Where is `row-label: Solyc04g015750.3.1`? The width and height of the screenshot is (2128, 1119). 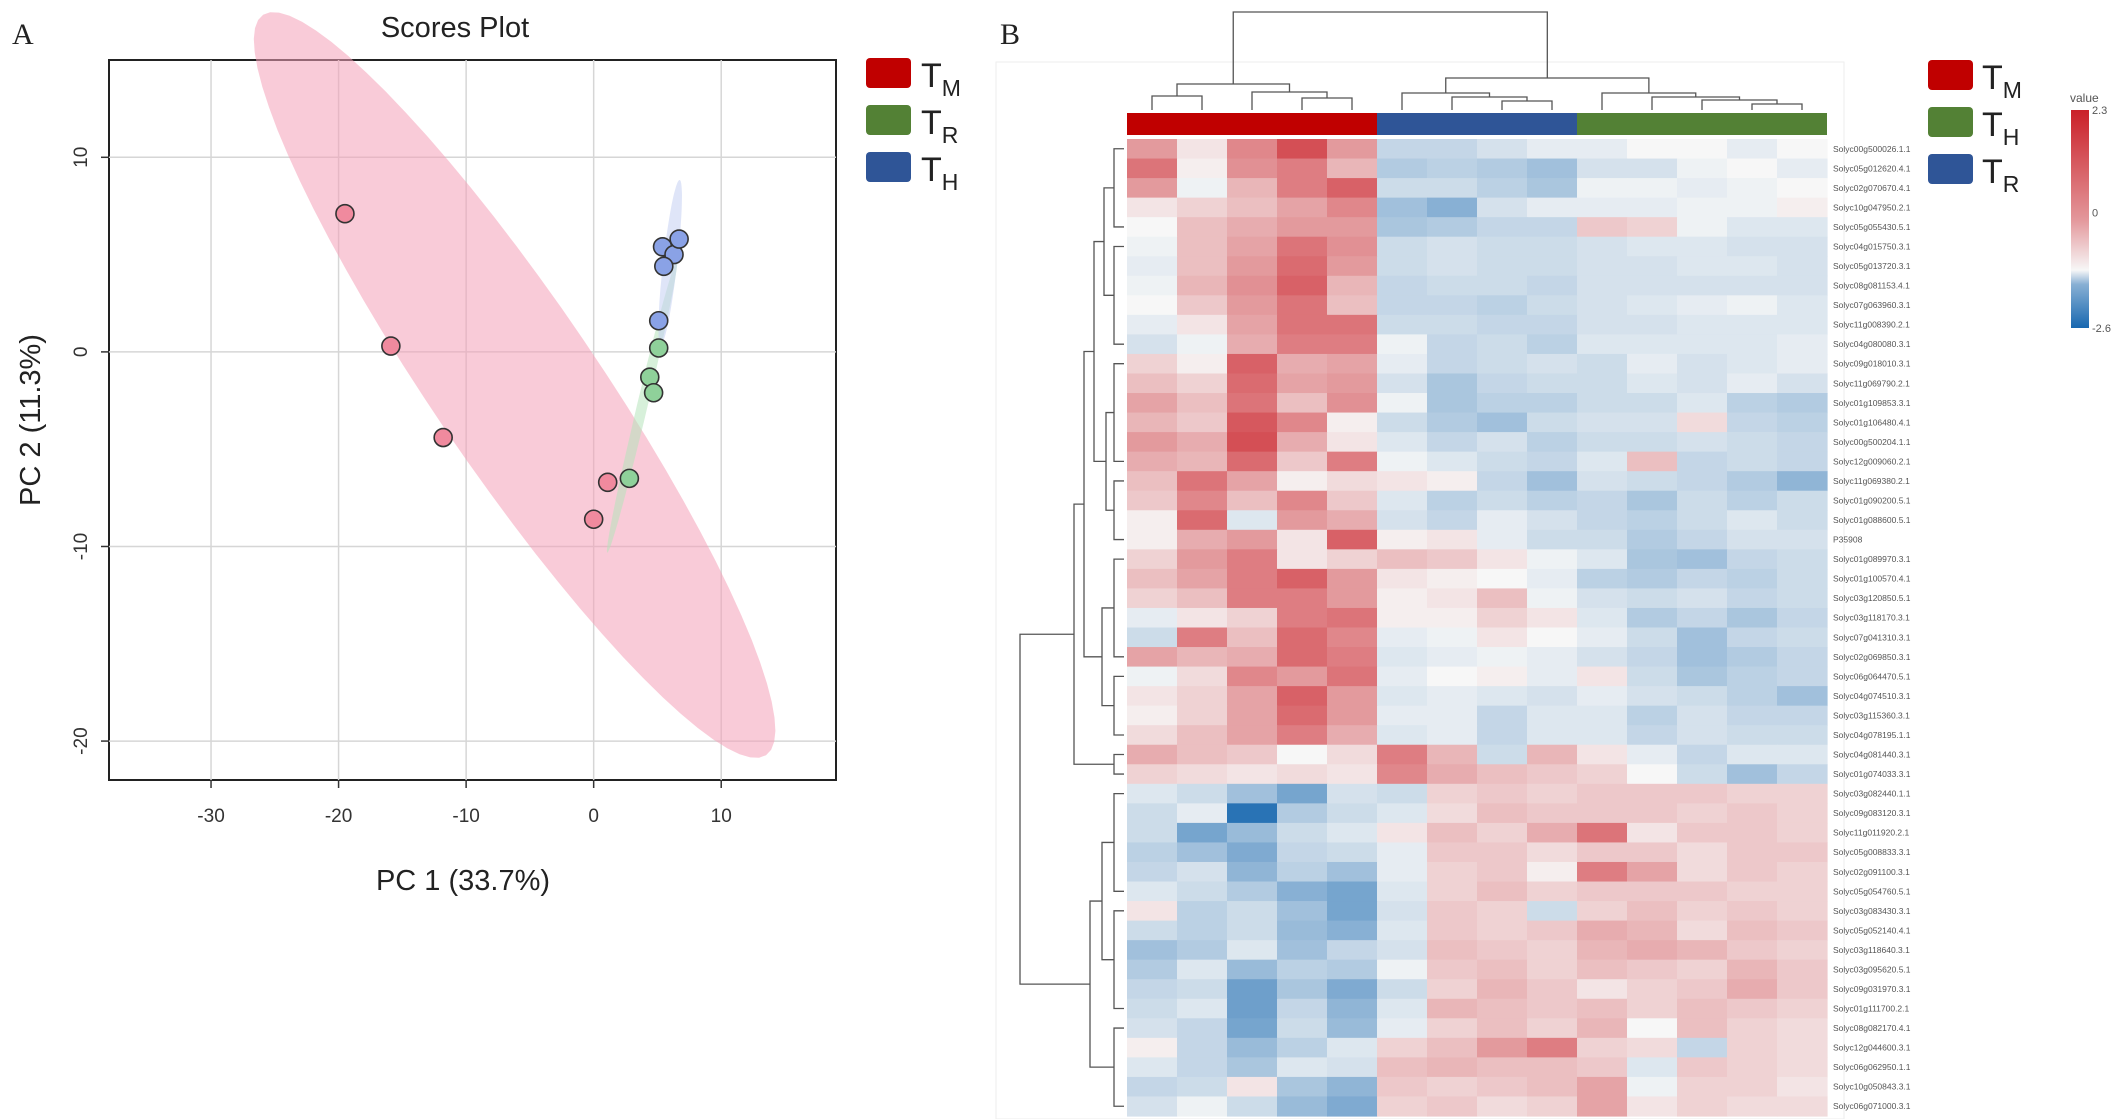 row-label: Solyc04g015750.3.1 is located at coordinates (1872, 247).